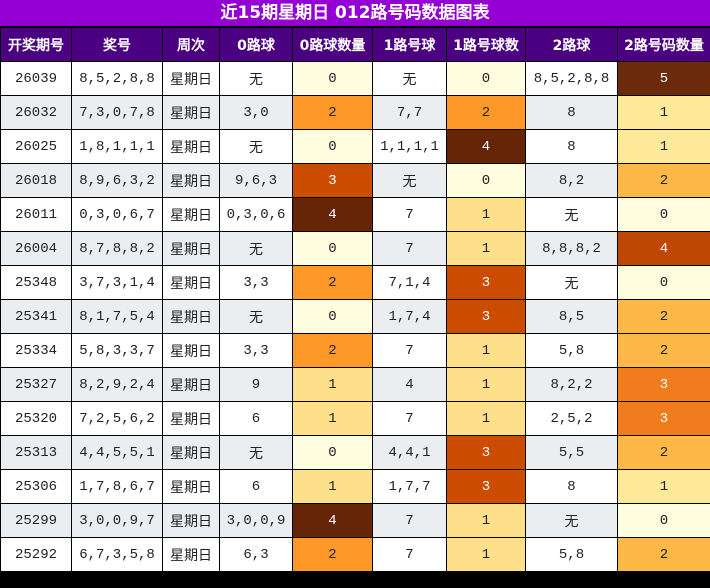 Image resolution: width=710 pixels, height=588 pixels. What do you see at coordinates (36, 248) in the screenshot?
I see `cell-issue: 26004` at bounding box center [36, 248].